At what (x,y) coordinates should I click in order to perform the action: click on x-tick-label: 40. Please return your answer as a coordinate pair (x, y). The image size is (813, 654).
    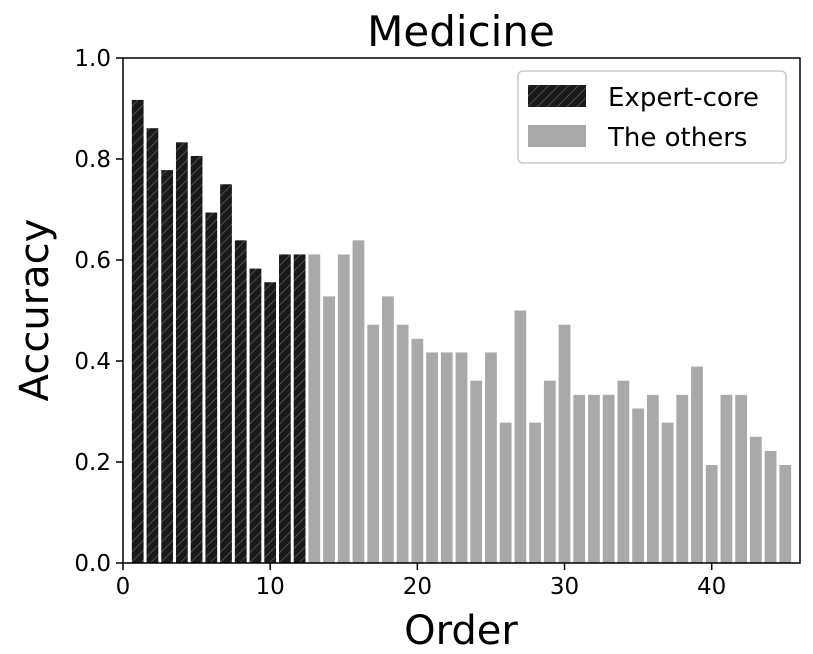
    Looking at the image, I should click on (711, 587).